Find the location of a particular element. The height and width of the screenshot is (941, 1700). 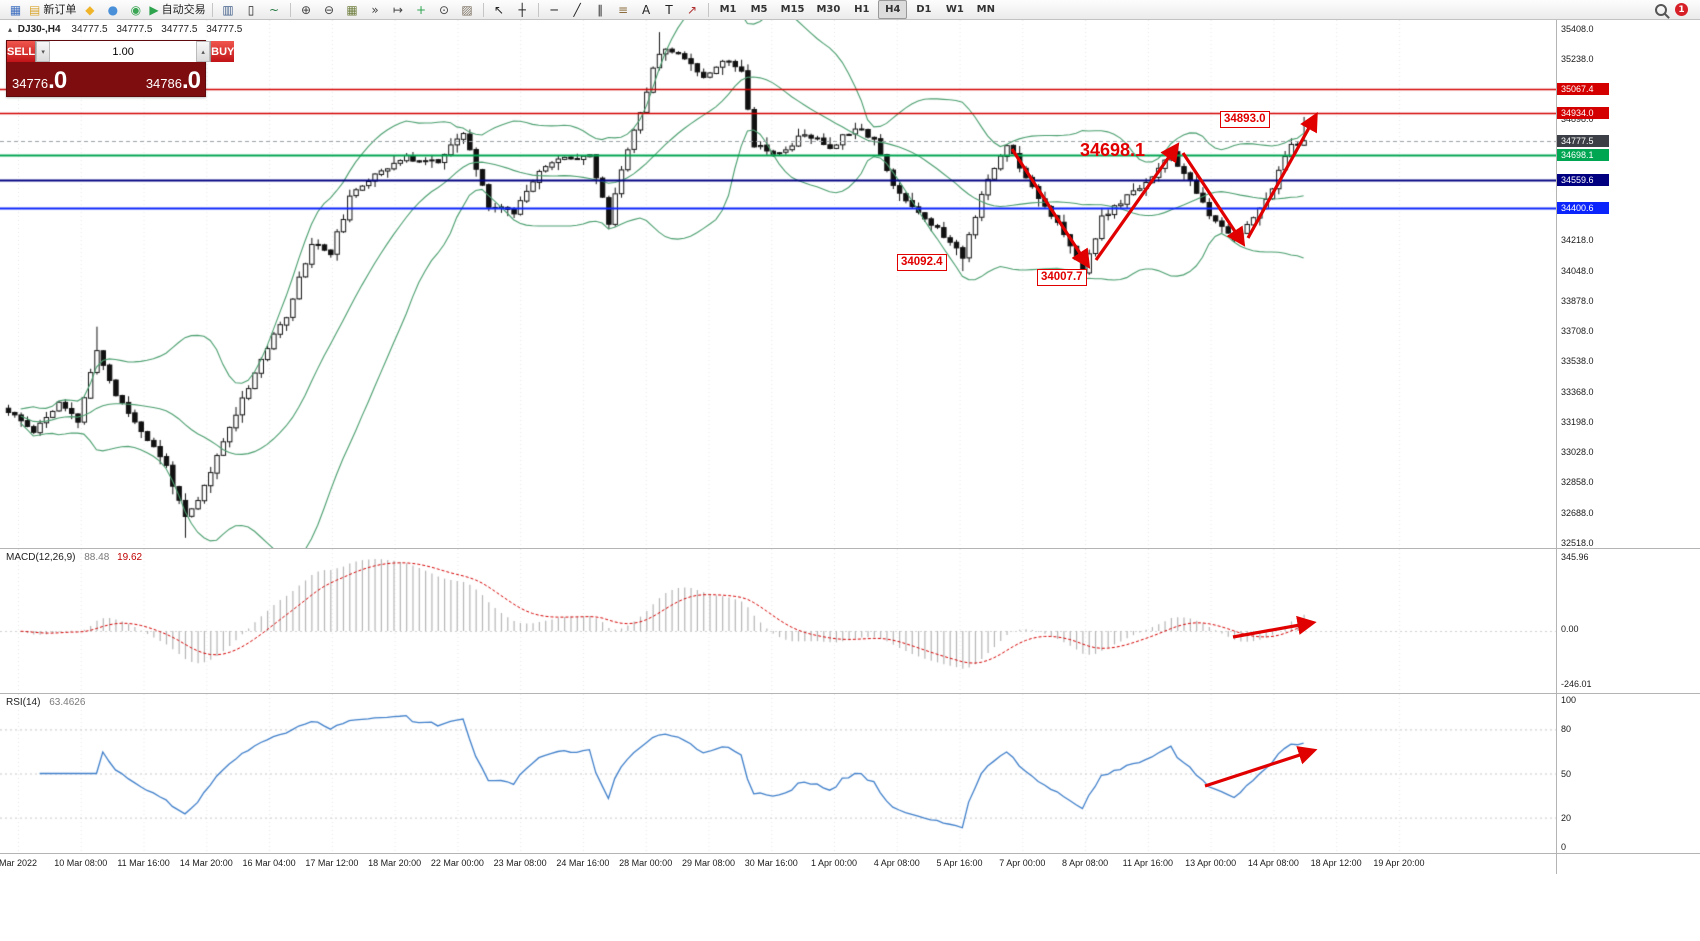

zoom-out-icon: ⊖ is located at coordinates (329, 9).